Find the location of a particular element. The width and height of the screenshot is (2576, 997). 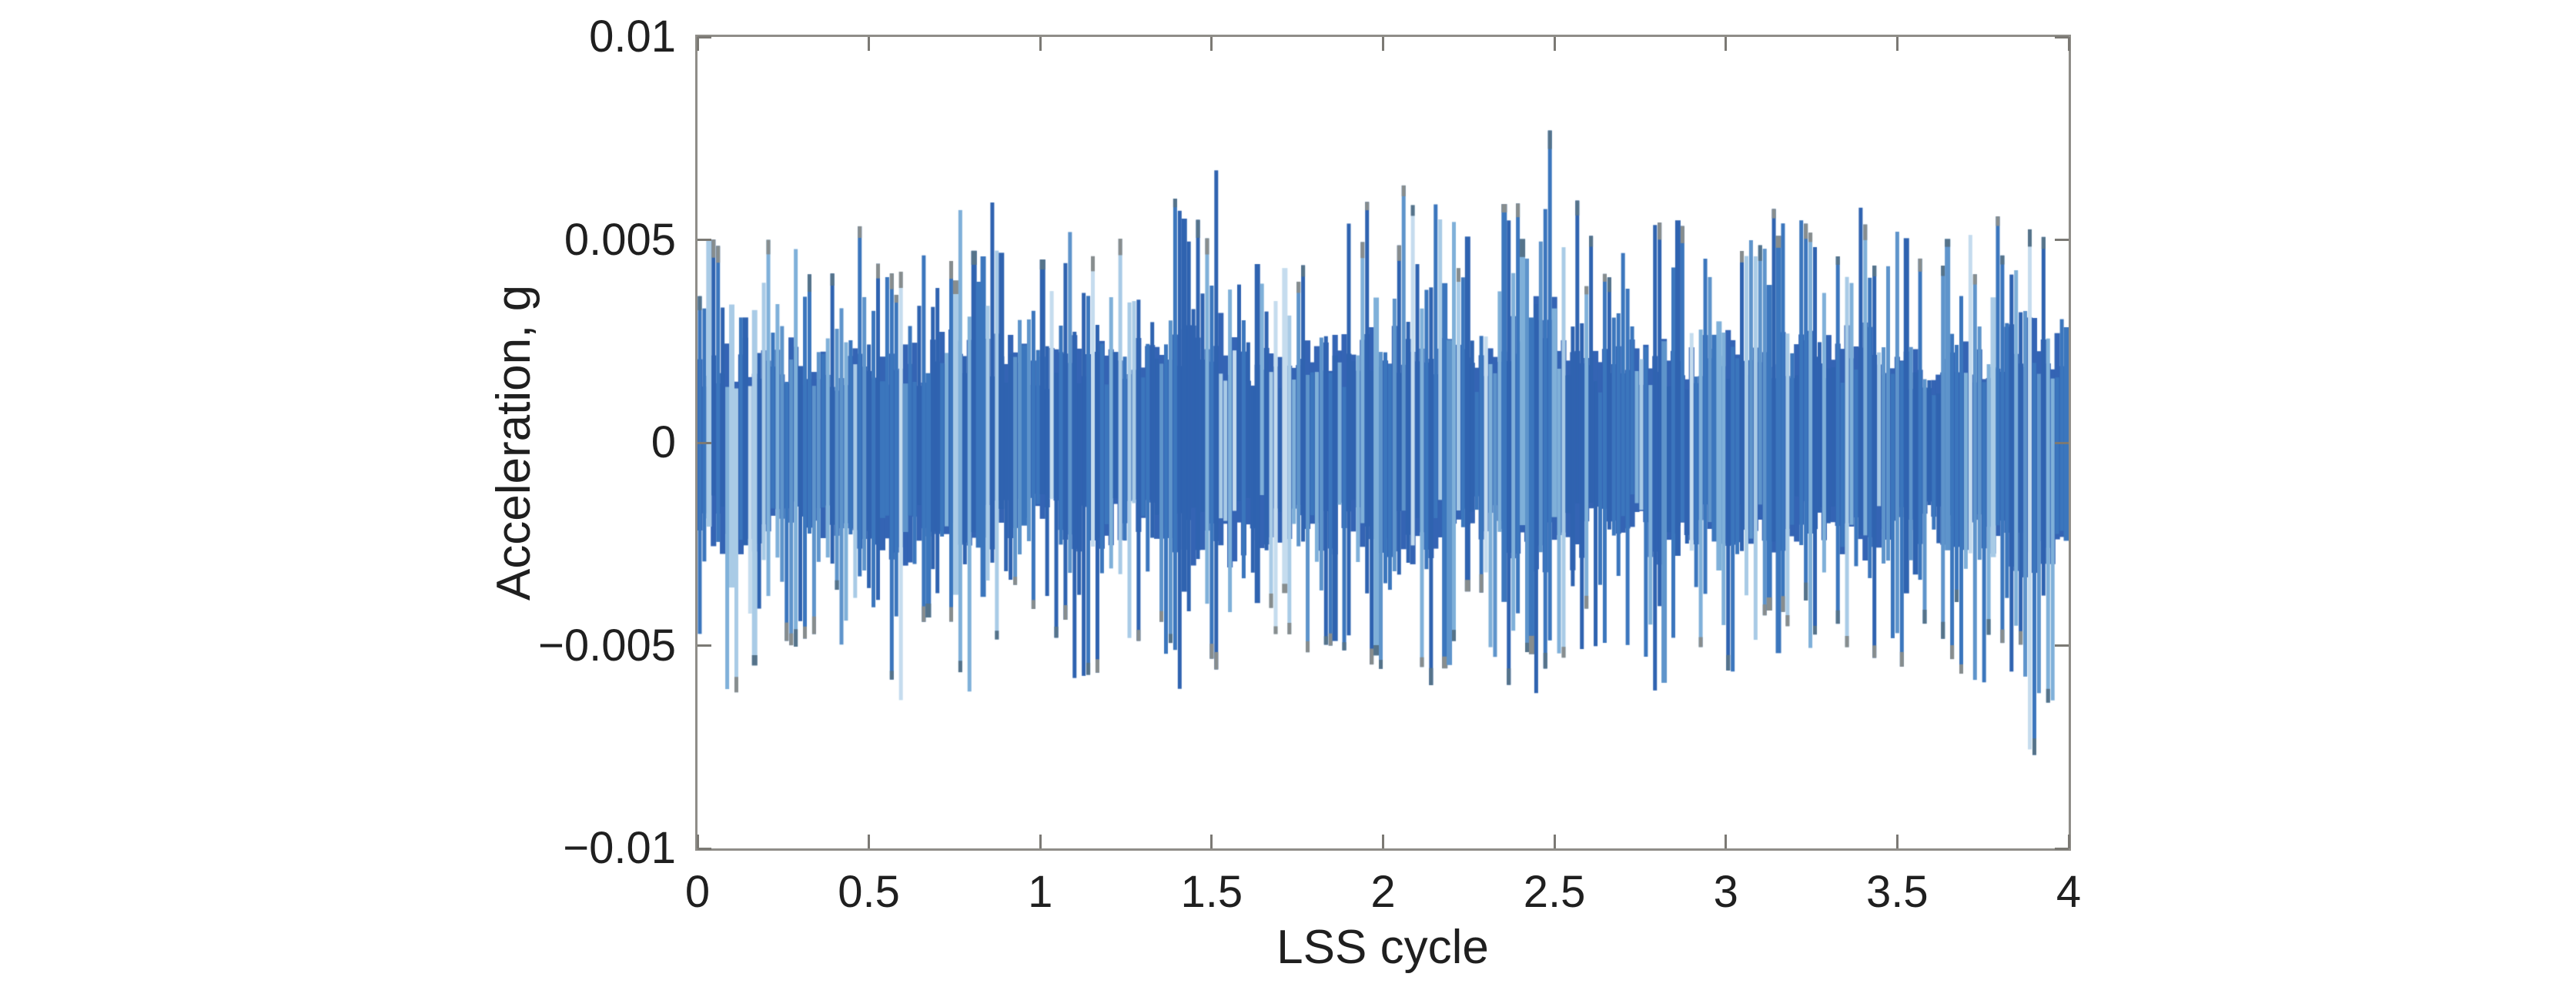

x-tick-label: 3 is located at coordinates (1726, 892).